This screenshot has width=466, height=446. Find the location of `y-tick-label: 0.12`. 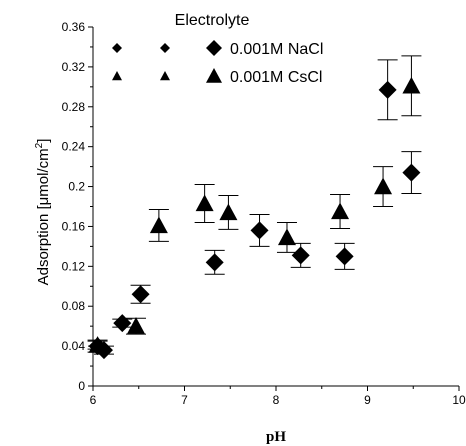

y-tick-label: 0.12 is located at coordinates (74, 266).